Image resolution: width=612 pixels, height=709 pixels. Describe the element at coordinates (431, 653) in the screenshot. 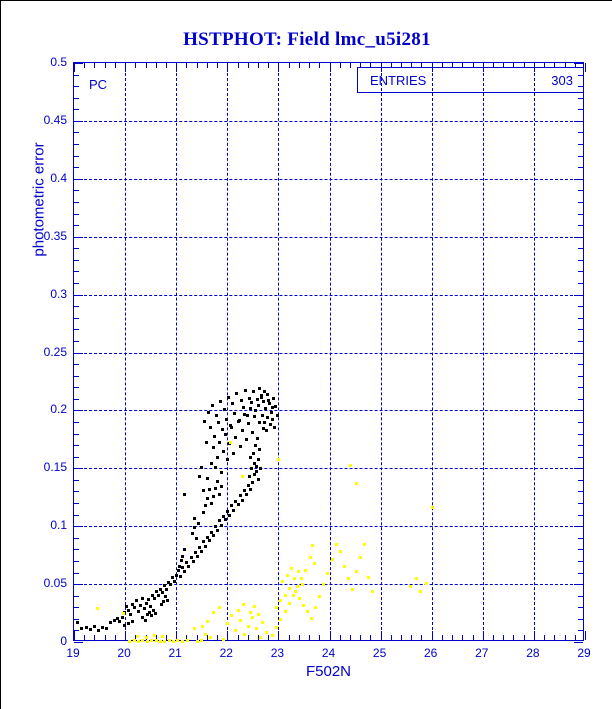

I see `x-tick-label: 26` at that location.